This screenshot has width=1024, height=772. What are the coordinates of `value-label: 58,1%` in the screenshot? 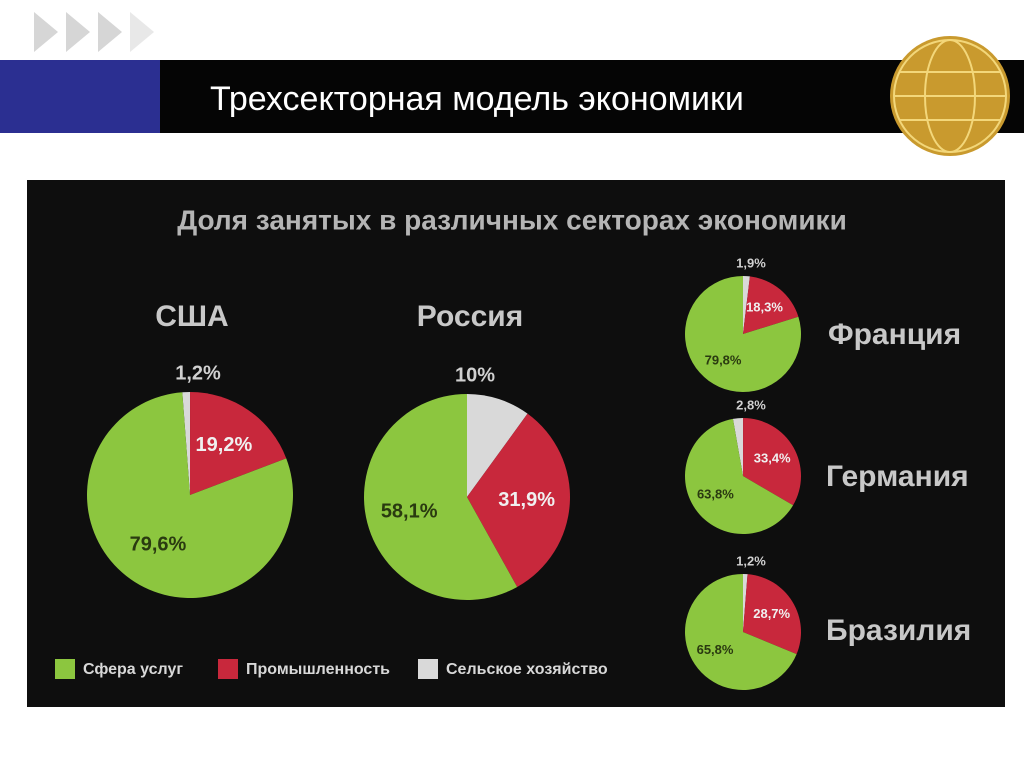 It's located at (409, 511).